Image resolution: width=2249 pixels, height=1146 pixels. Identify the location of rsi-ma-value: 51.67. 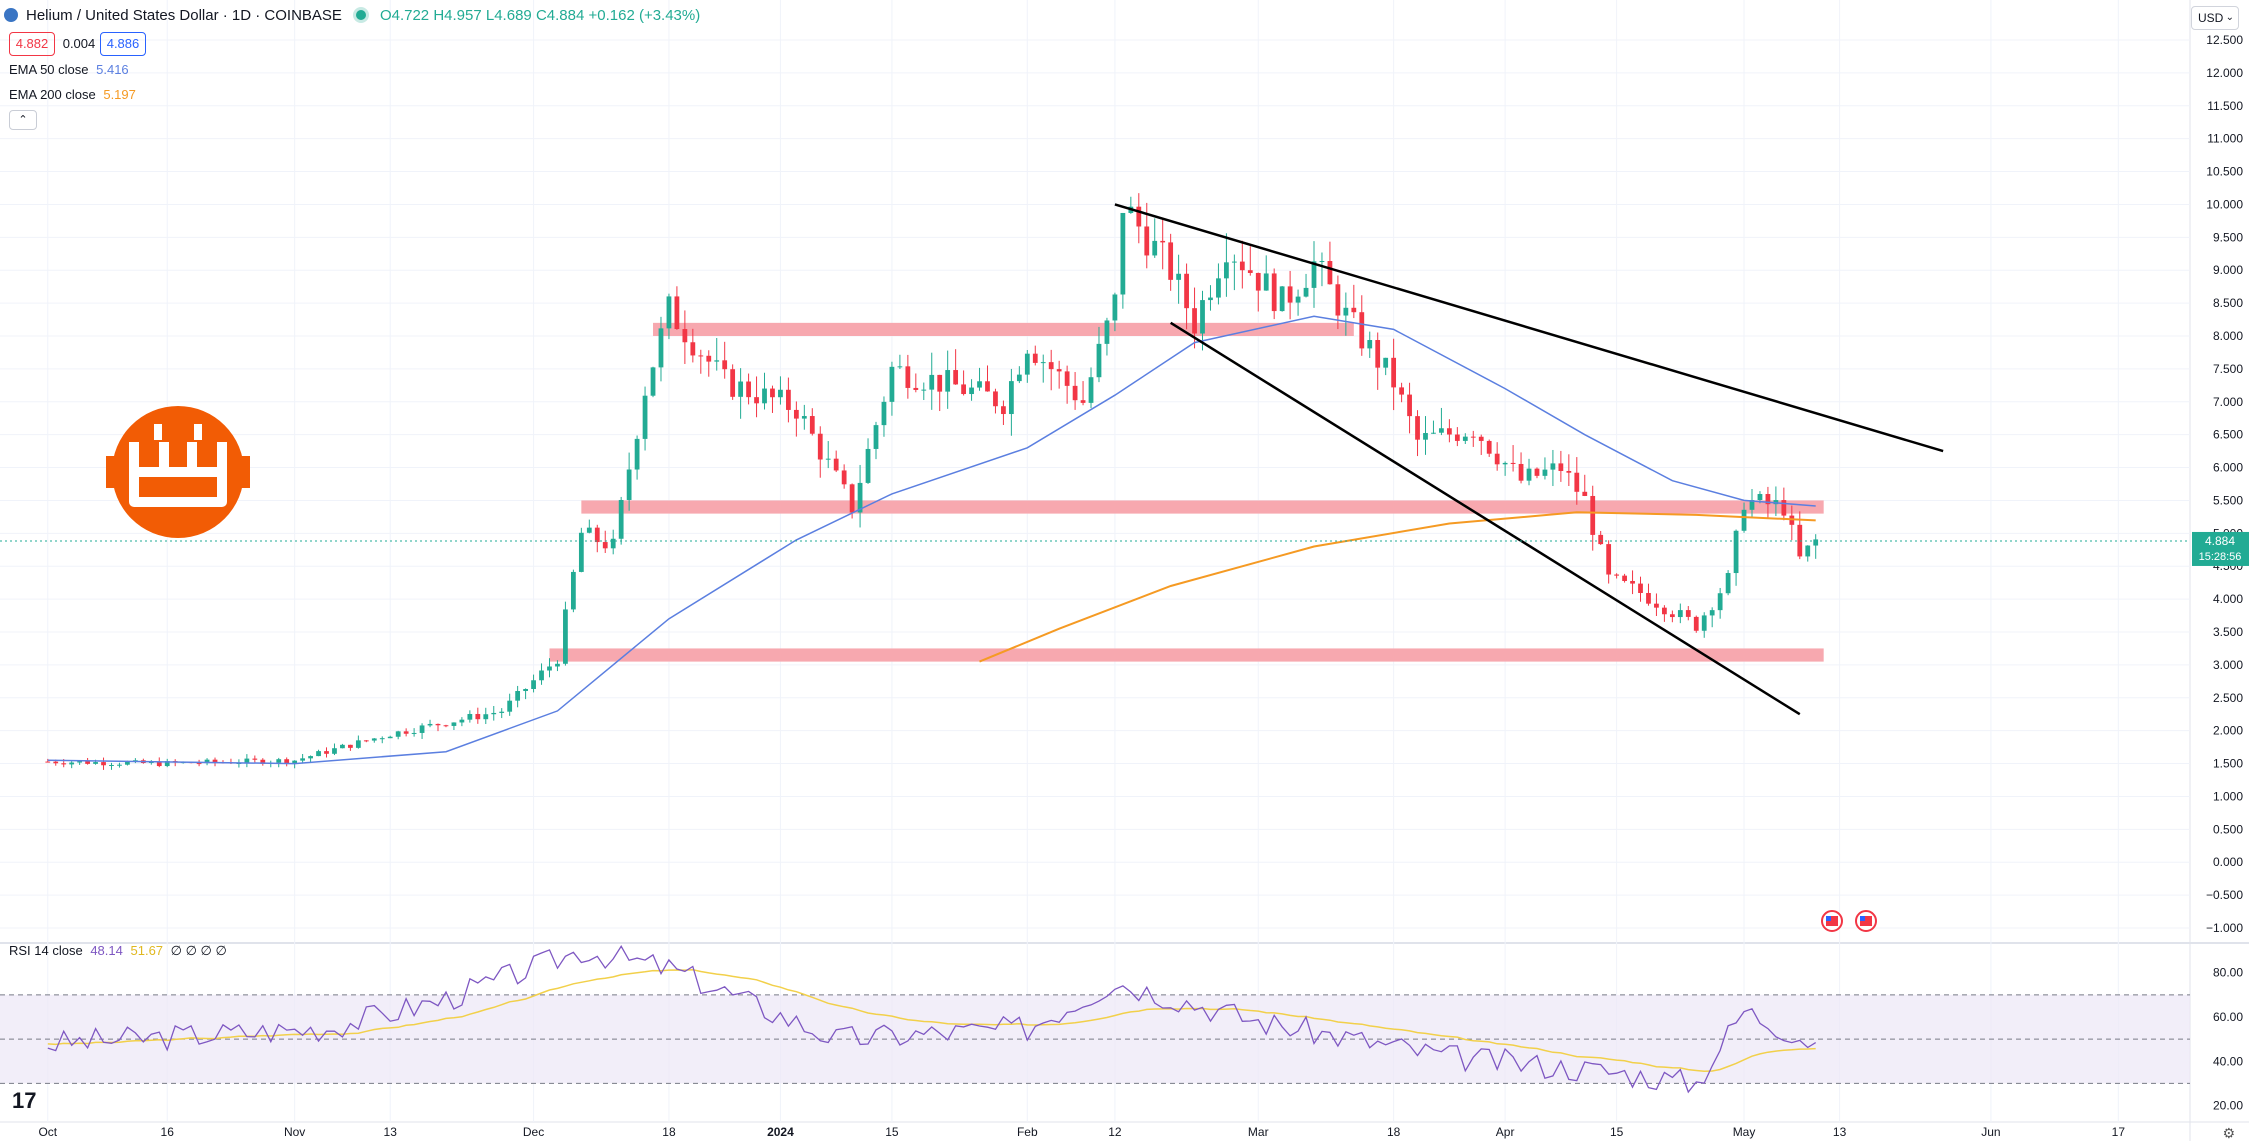
(147, 950).